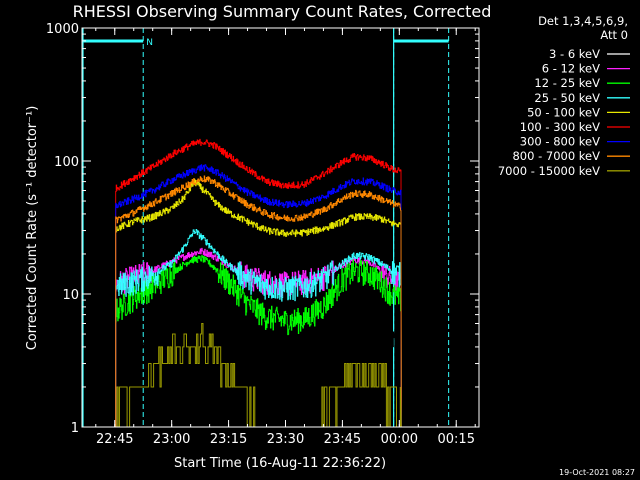 This screenshot has width=640, height=480. I want to click on footer-timestamp: 19-Oct-2021 08:27, so click(597, 472).